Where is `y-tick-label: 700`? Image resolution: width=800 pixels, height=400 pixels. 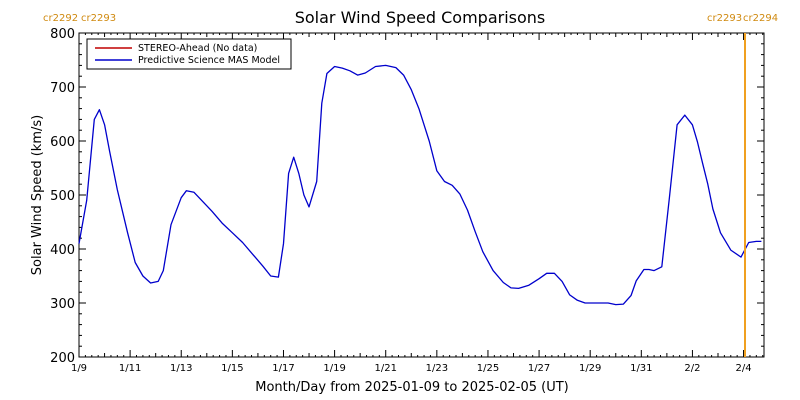 y-tick-label: 700 is located at coordinates (62, 88).